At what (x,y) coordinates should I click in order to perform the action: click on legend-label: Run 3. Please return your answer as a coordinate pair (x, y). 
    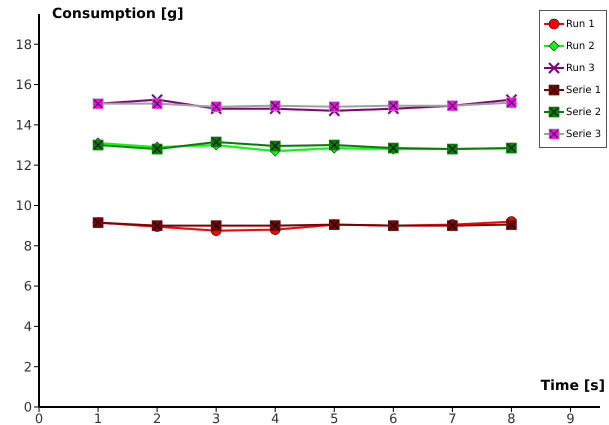
    Looking at the image, I should click on (580, 68).